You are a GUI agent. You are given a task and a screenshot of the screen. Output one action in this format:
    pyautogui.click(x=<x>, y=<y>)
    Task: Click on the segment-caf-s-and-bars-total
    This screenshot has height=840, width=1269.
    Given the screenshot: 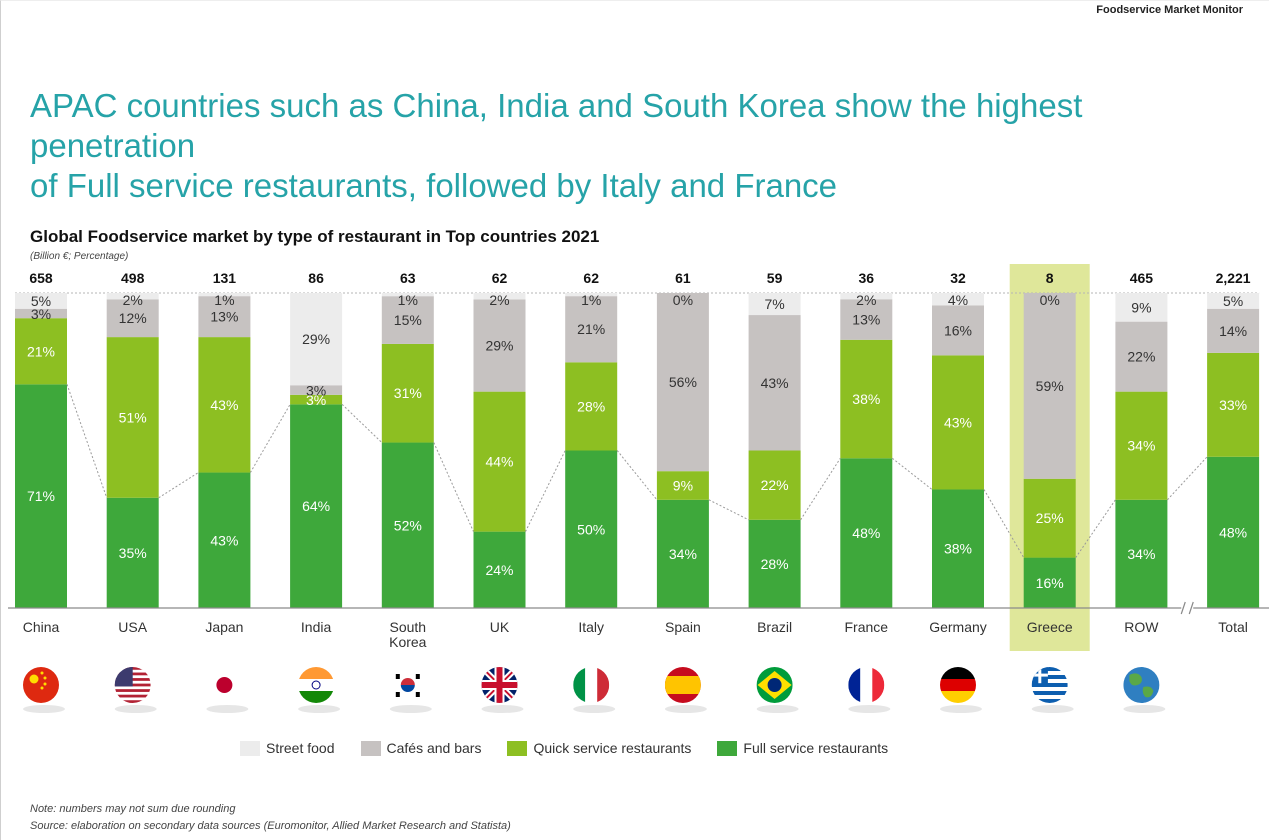 What is the action you would take?
    pyautogui.click(x=1233, y=330)
    